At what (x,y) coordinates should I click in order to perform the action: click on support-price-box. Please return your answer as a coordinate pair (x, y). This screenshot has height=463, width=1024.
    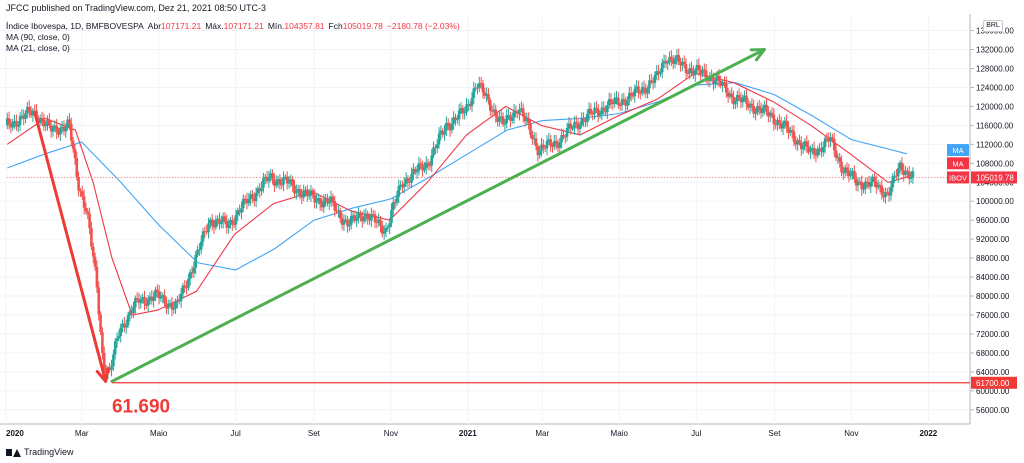
    Looking at the image, I should click on (994, 382).